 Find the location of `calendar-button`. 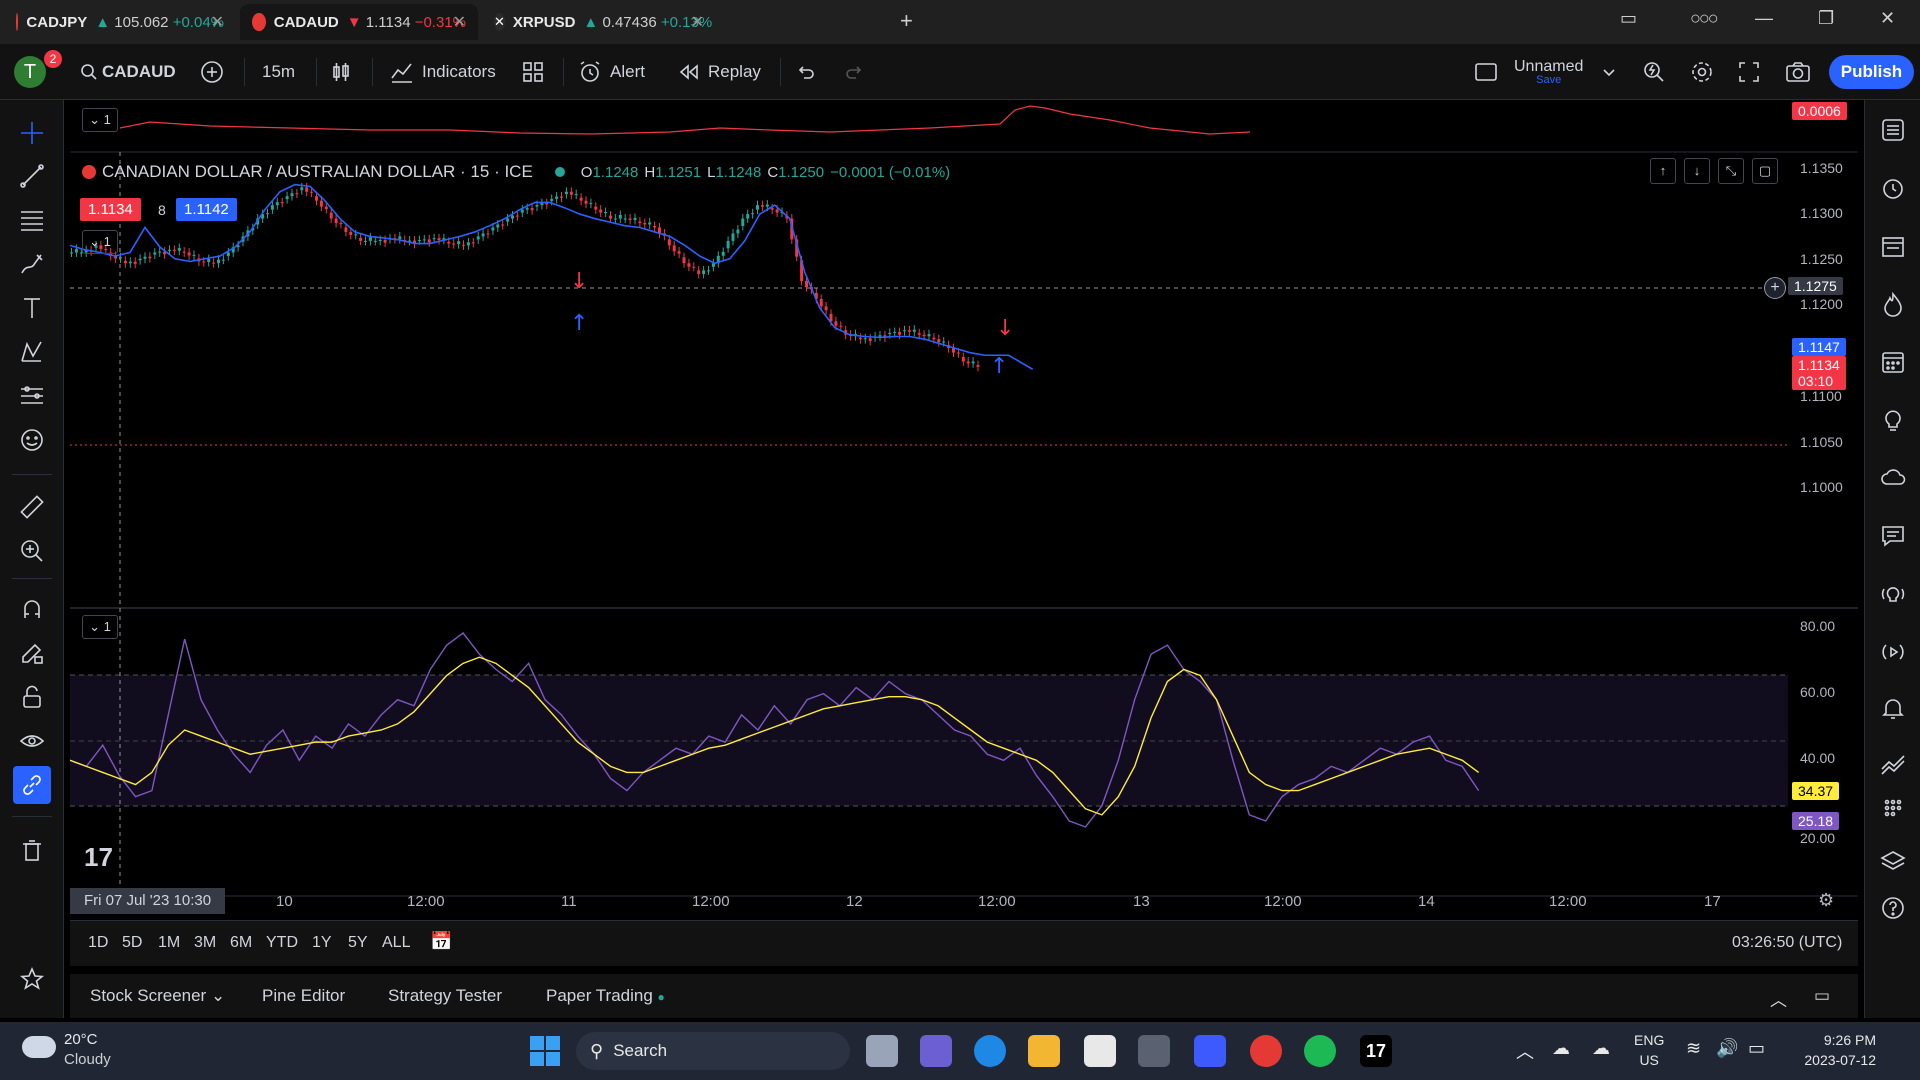

calendar-button is located at coordinates (1893, 362).